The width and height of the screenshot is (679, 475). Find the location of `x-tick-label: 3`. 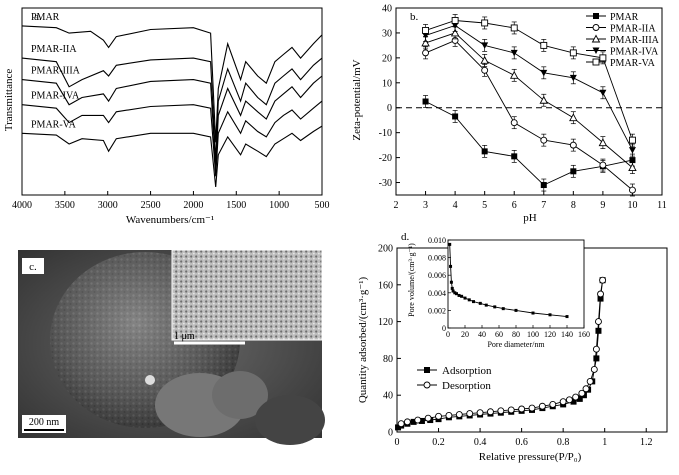

x-tick-label: 3 is located at coordinates (425, 205).